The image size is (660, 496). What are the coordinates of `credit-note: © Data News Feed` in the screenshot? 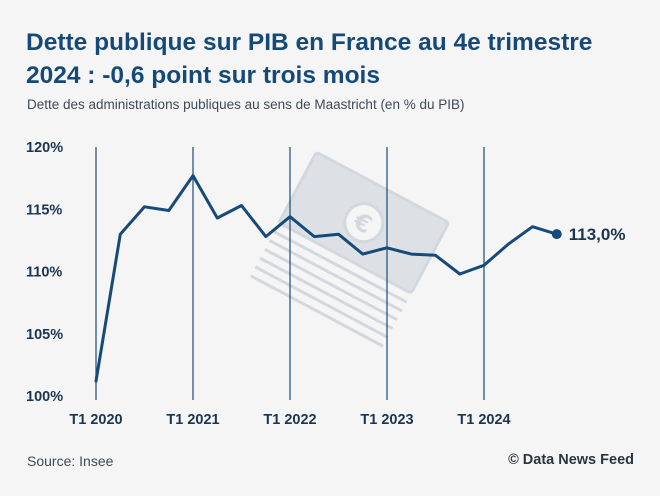 It's located at (571, 460).